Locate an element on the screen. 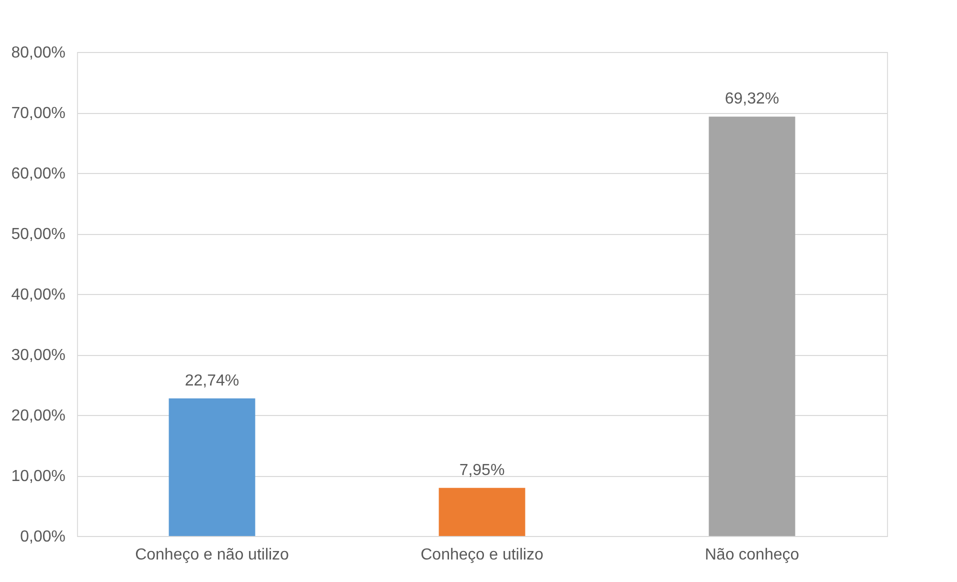  data-label: 69,32% is located at coordinates (752, 99).